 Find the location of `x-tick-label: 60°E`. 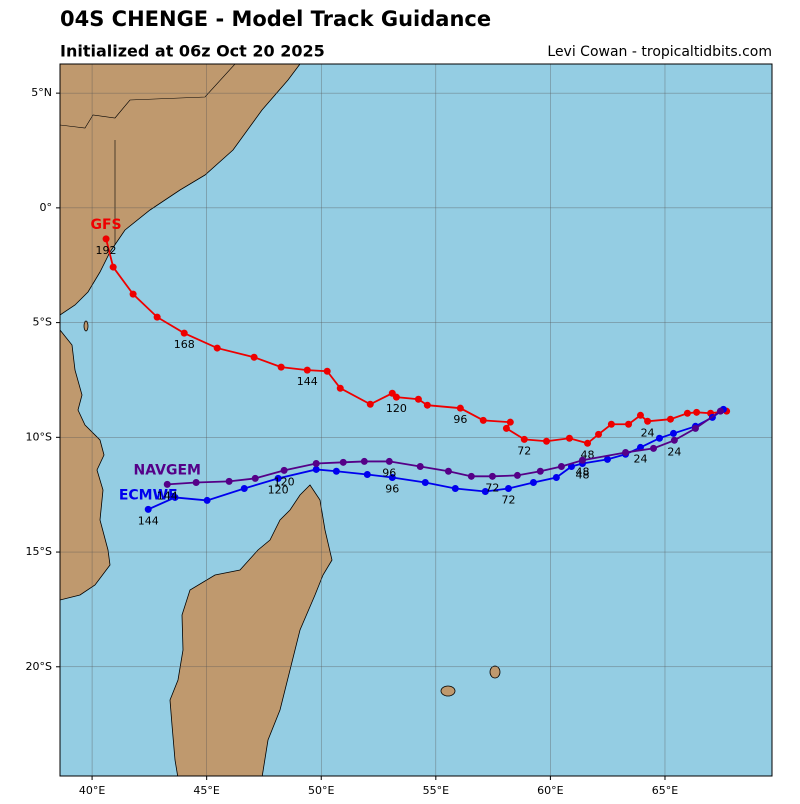

x-tick-label: 60°E is located at coordinates (550, 790).